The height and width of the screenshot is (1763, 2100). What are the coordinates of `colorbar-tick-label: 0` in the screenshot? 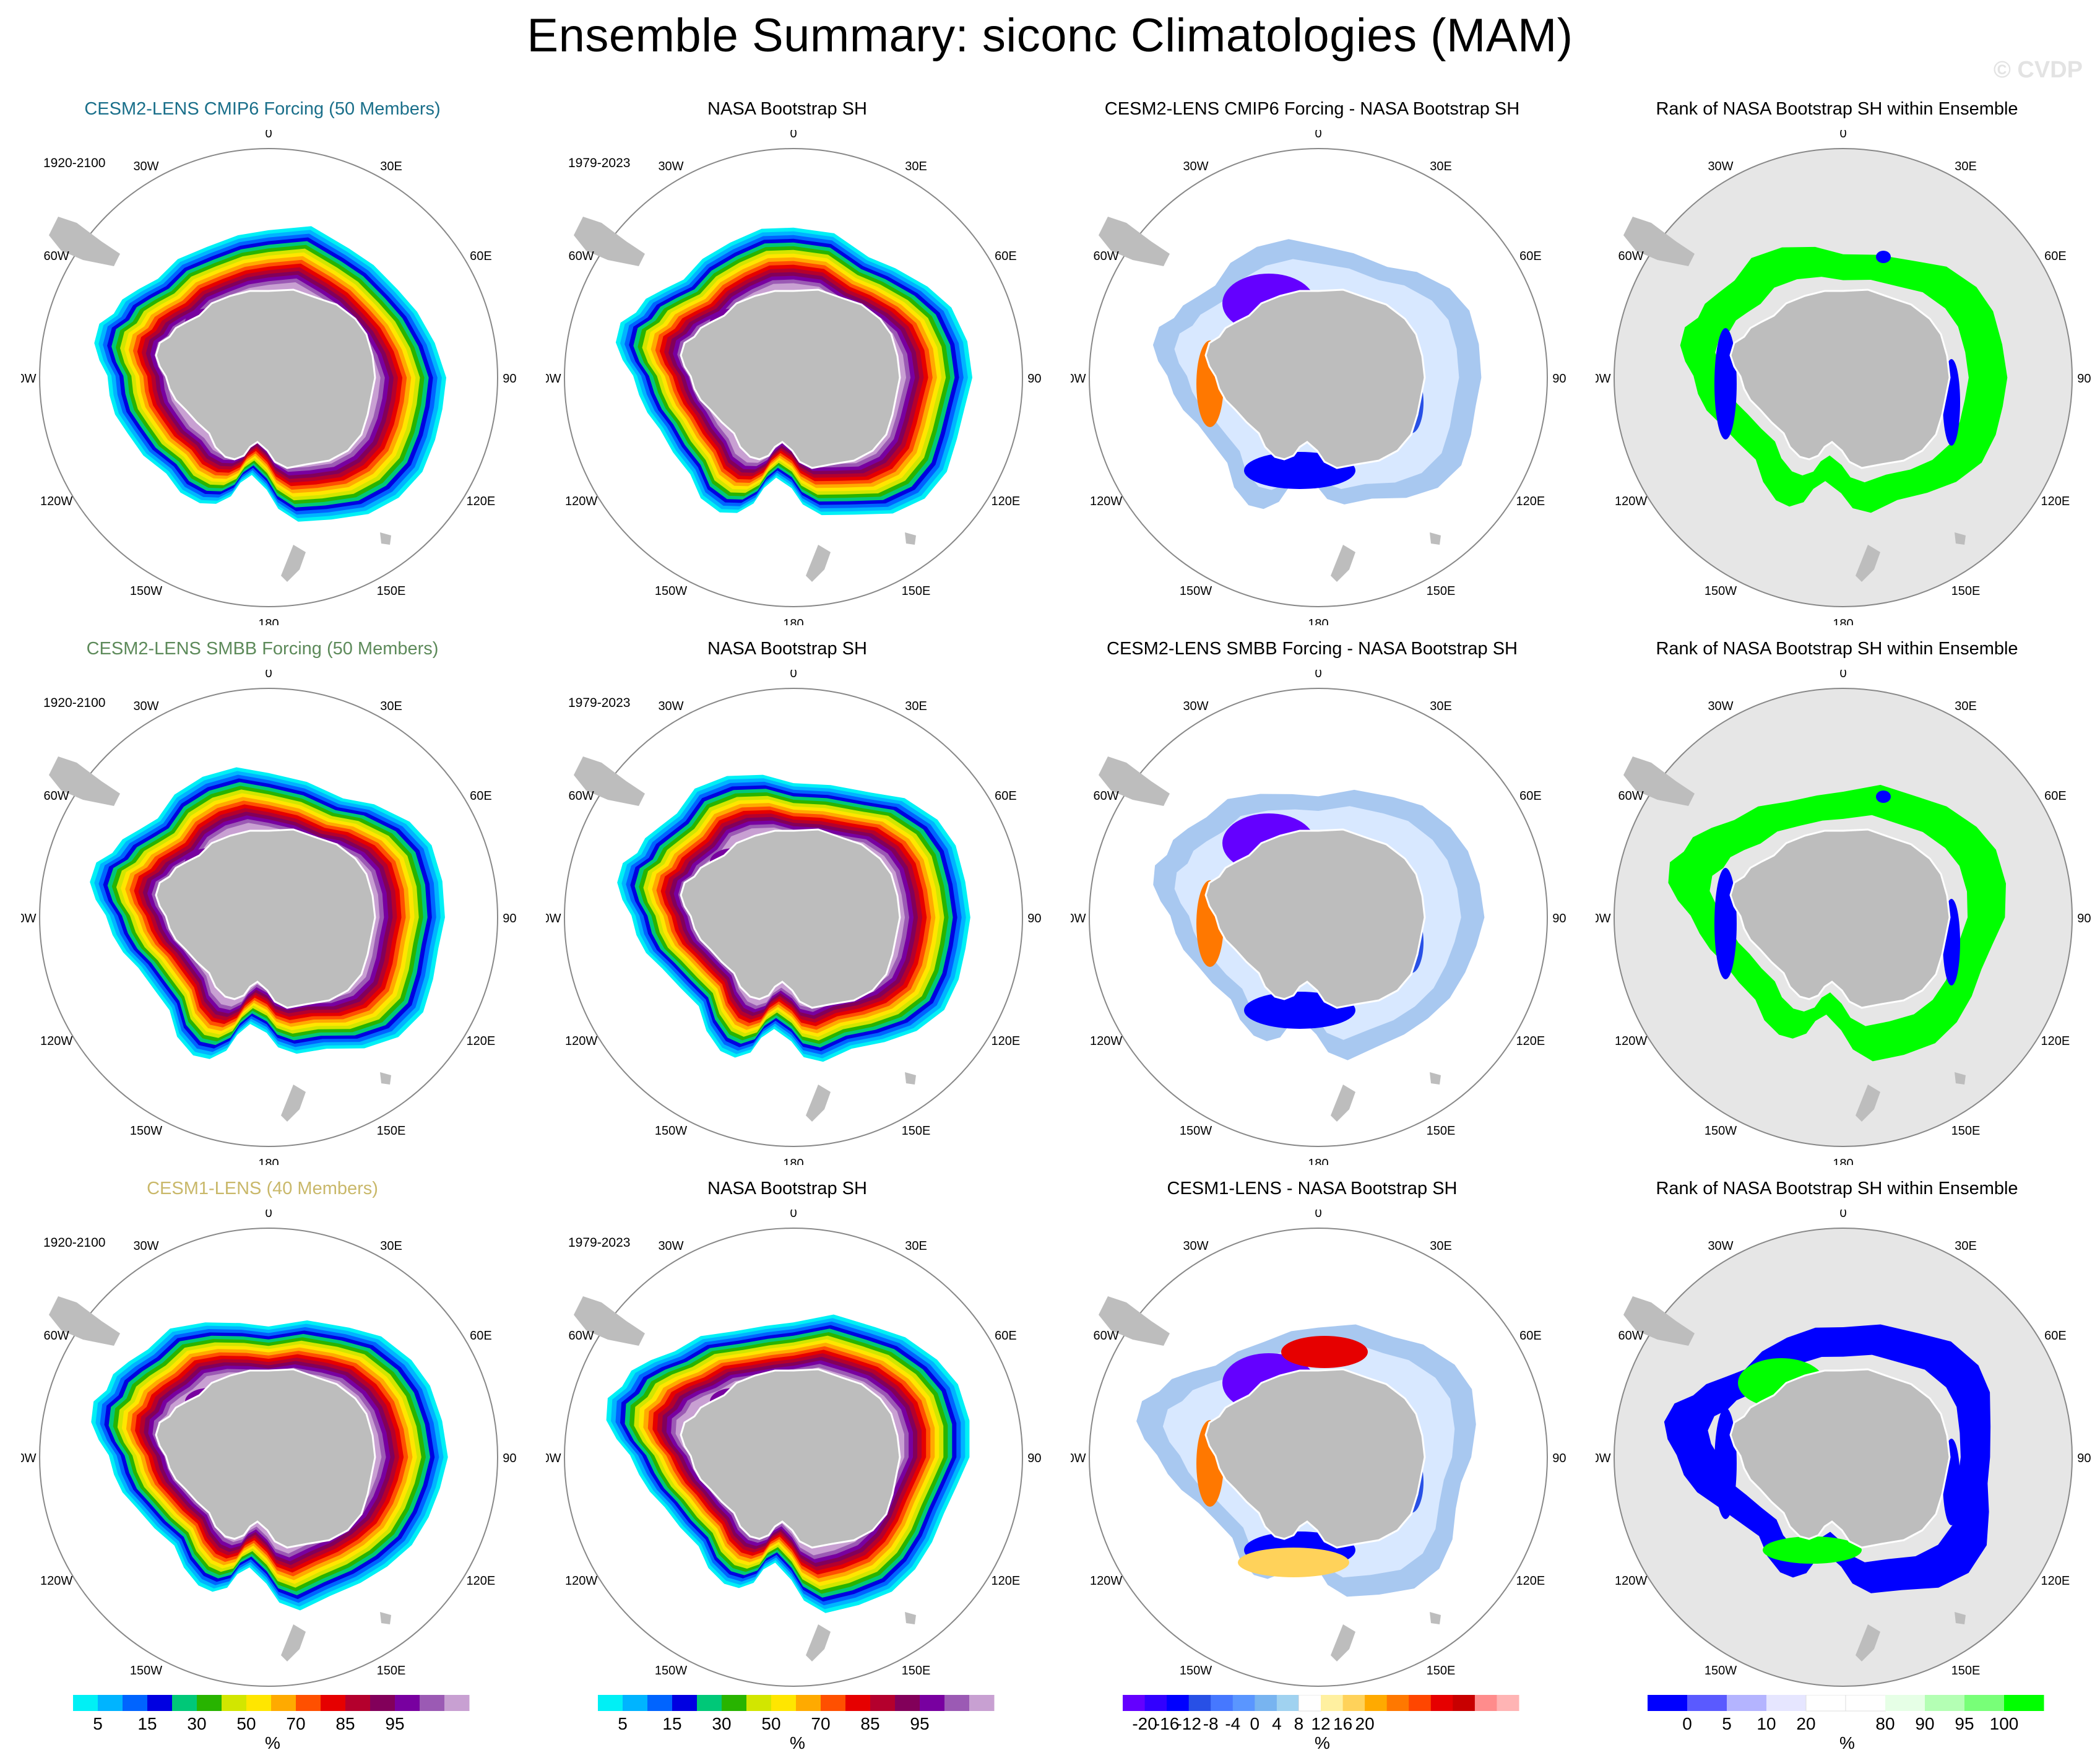 It's located at (1255, 1723).